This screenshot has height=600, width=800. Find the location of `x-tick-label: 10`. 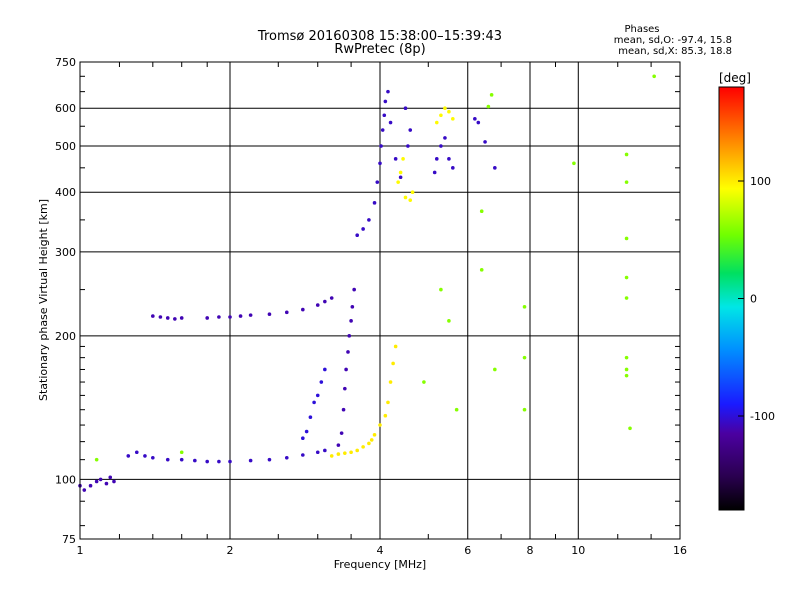

x-tick-label: 10 is located at coordinates (578, 550).